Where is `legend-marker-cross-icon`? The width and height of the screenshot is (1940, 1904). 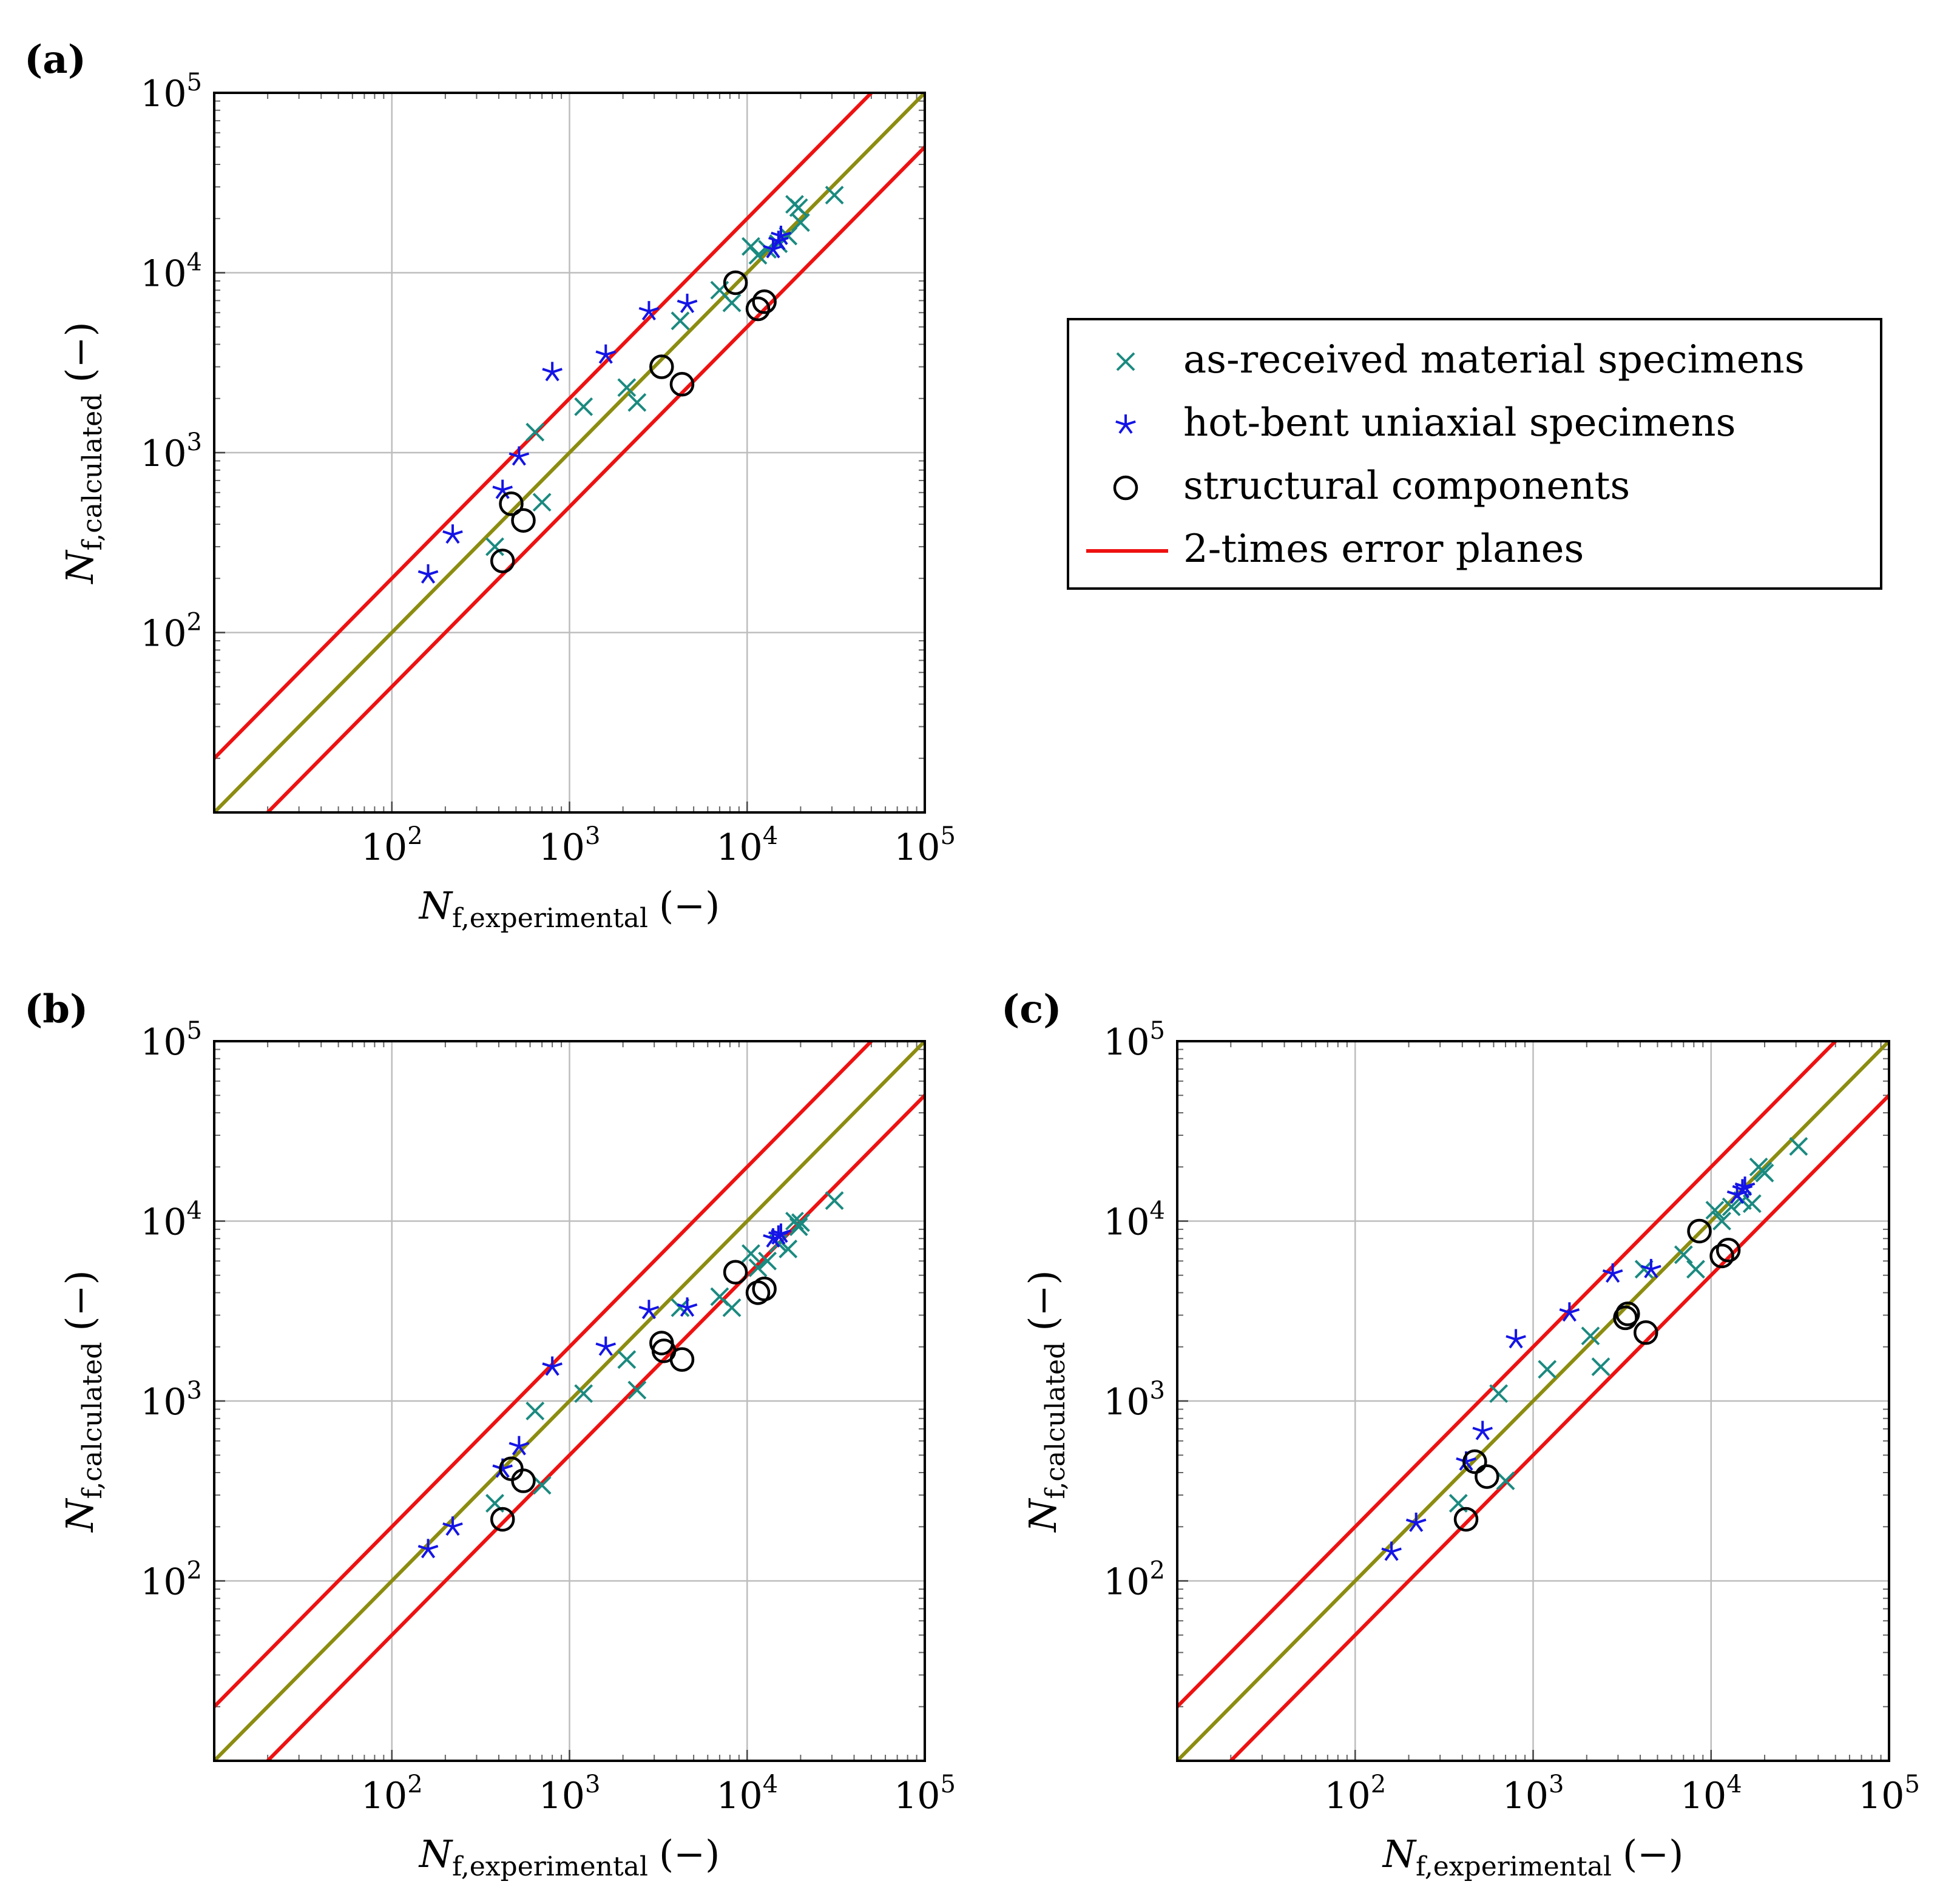 legend-marker-cross-icon is located at coordinates (1125, 361).